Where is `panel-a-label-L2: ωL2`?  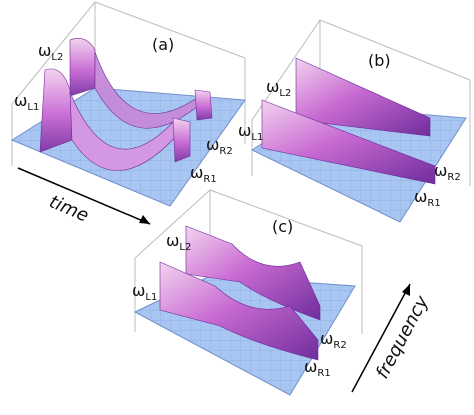 panel-a-label-L2: ωL2 is located at coordinates (50, 52).